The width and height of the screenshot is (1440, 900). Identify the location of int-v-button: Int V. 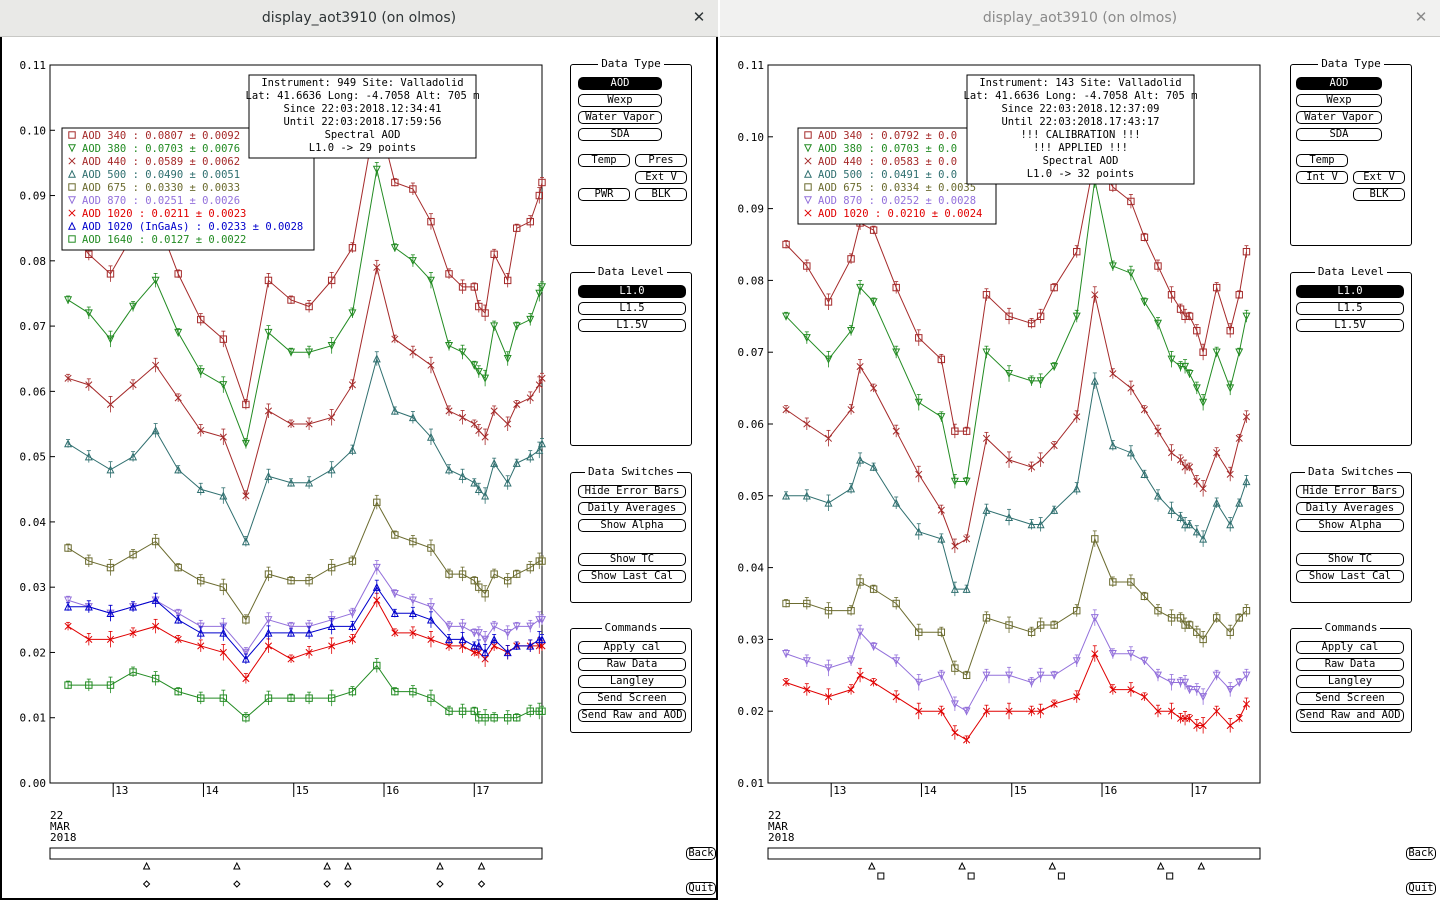
(1322, 177).